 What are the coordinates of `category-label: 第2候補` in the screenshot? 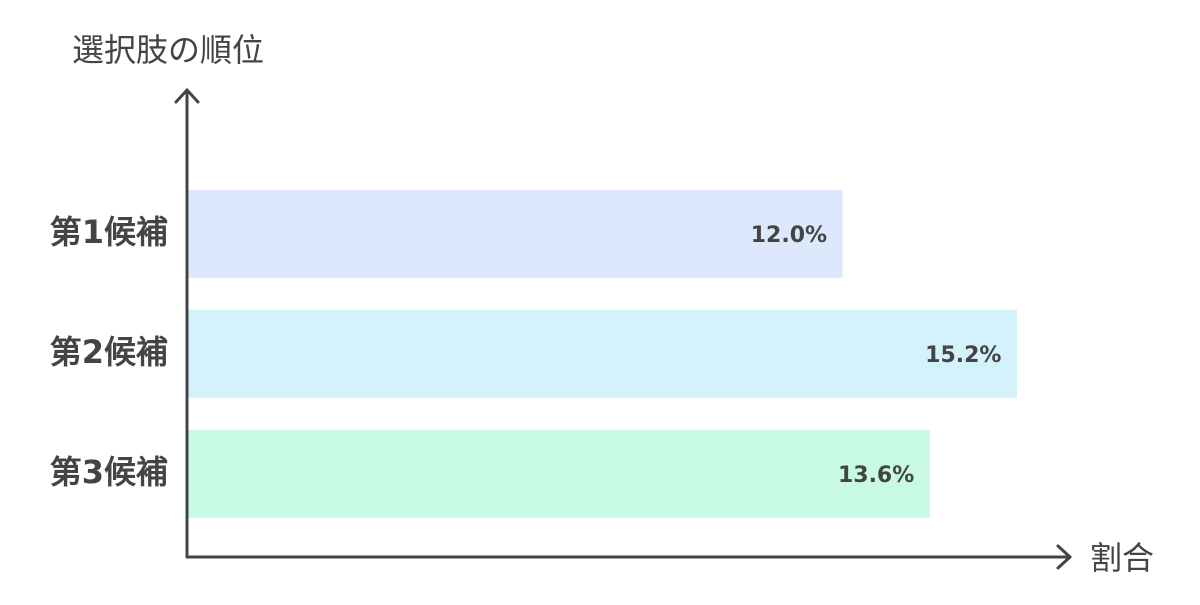 It's located at (109, 352).